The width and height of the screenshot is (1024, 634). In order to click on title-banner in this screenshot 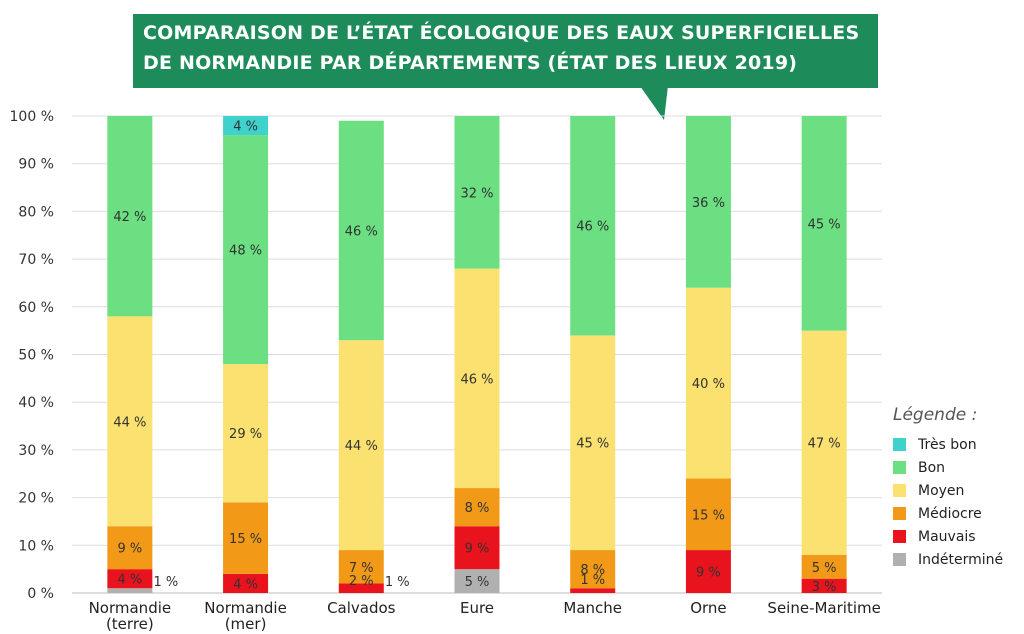, I will do `click(505, 51)`.